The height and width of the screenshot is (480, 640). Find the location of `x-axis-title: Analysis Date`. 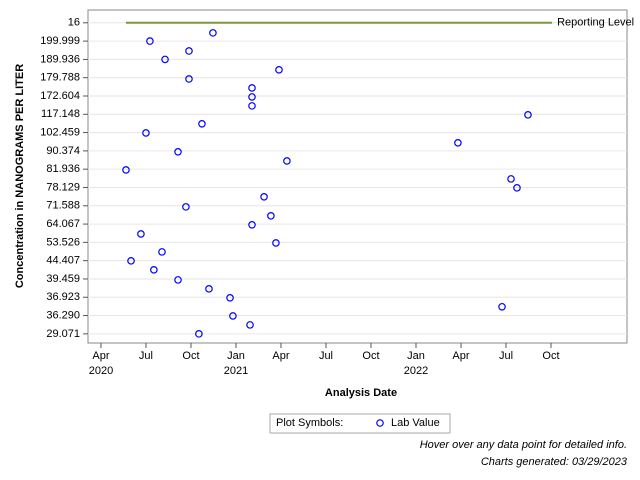

x-axis-title: Analysis Date is located at coordinates (361, 393).